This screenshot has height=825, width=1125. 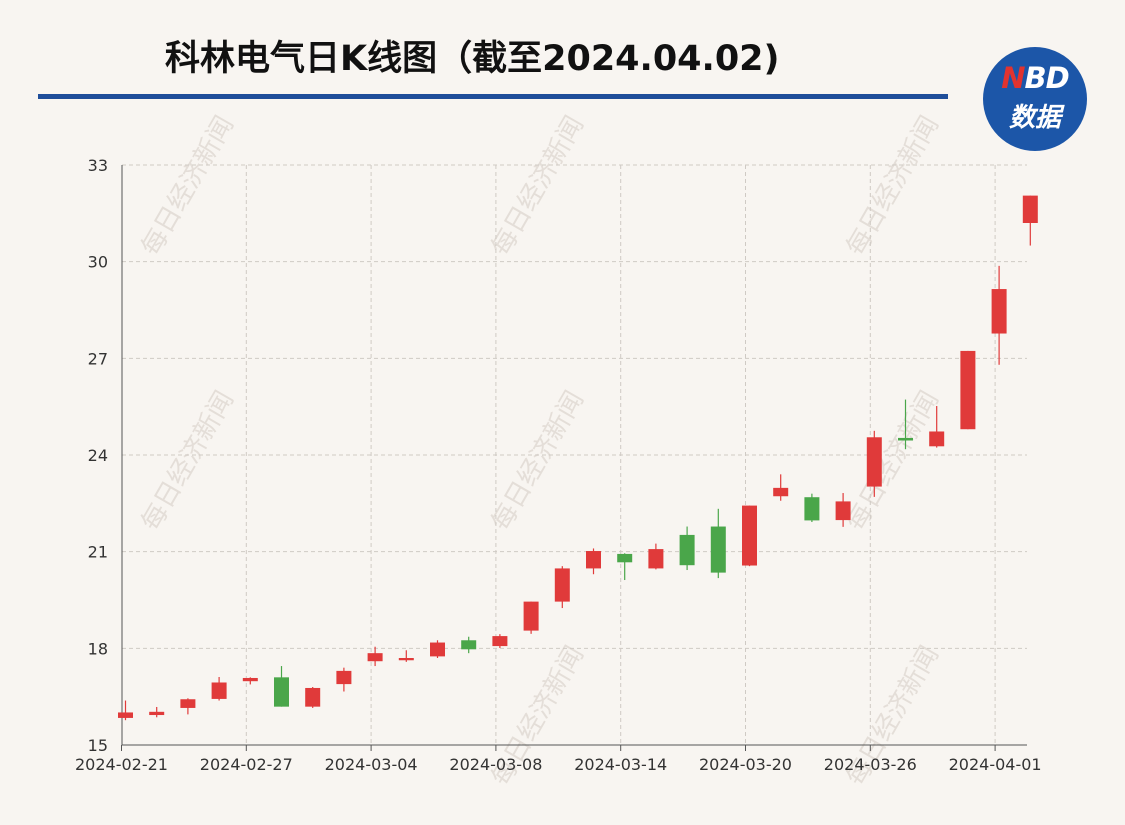 What do you see at coordinates (1013, 78) in the screenshot?
I see `nbd-logo-n: N` at bounding box center [1013, 78].